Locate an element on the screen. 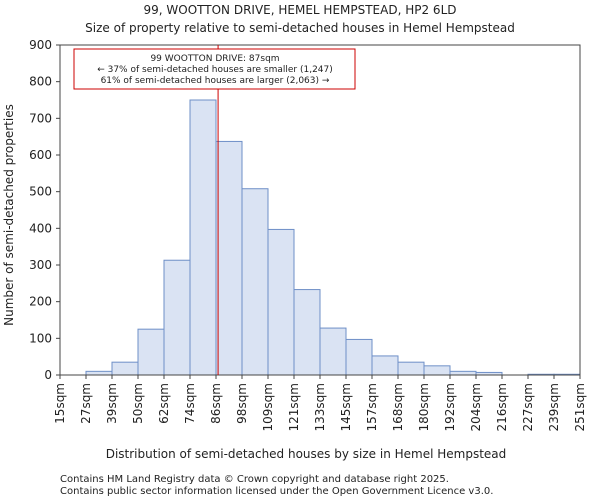 The width and height of the screenshot is (600, 500). x-tick-label-10: 133sqm is located at coordinates (320, 407).